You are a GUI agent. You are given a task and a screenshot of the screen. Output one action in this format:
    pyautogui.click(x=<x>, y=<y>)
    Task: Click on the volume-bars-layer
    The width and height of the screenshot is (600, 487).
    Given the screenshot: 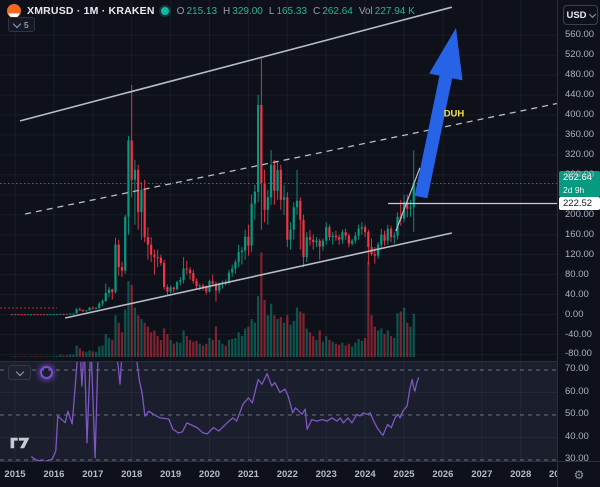 What is the action you would take?
    pyautogui.click(x=212, y=304)
    